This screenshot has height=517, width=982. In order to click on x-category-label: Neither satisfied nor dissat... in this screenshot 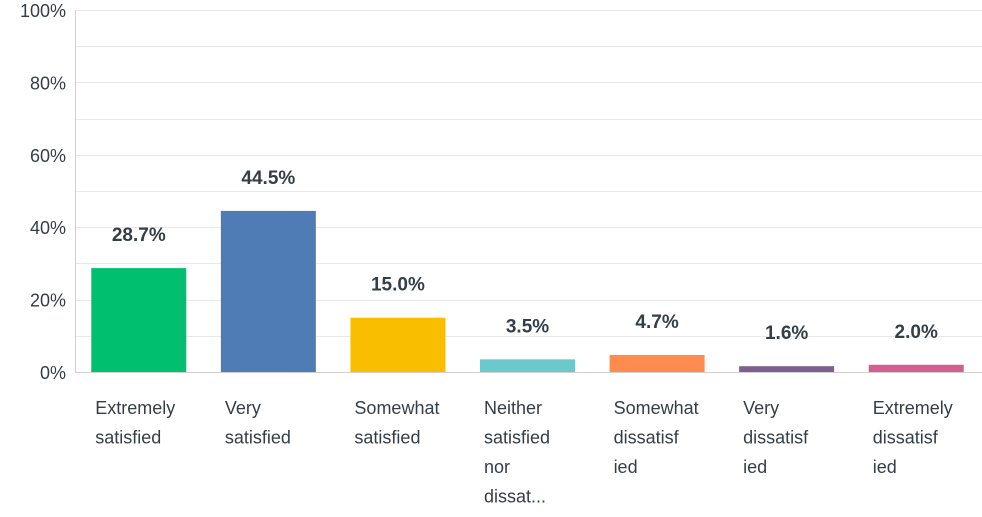, I will do `click(517, 452)`.